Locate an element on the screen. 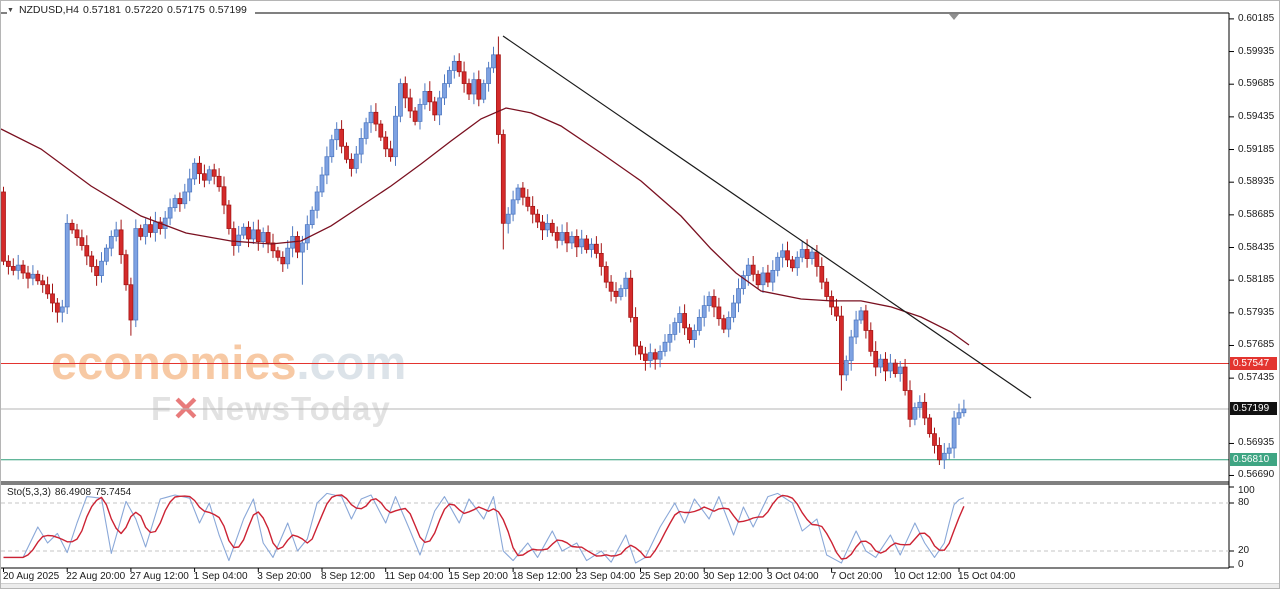 Image resolution: width=1280 pixels, height=589 pixels. time-axis-label: 30 Sep 12:00 is located at coordinates (733, 576).